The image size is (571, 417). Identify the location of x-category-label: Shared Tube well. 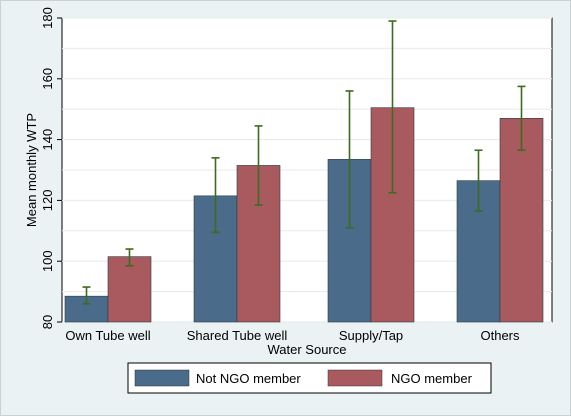
(237, 335).